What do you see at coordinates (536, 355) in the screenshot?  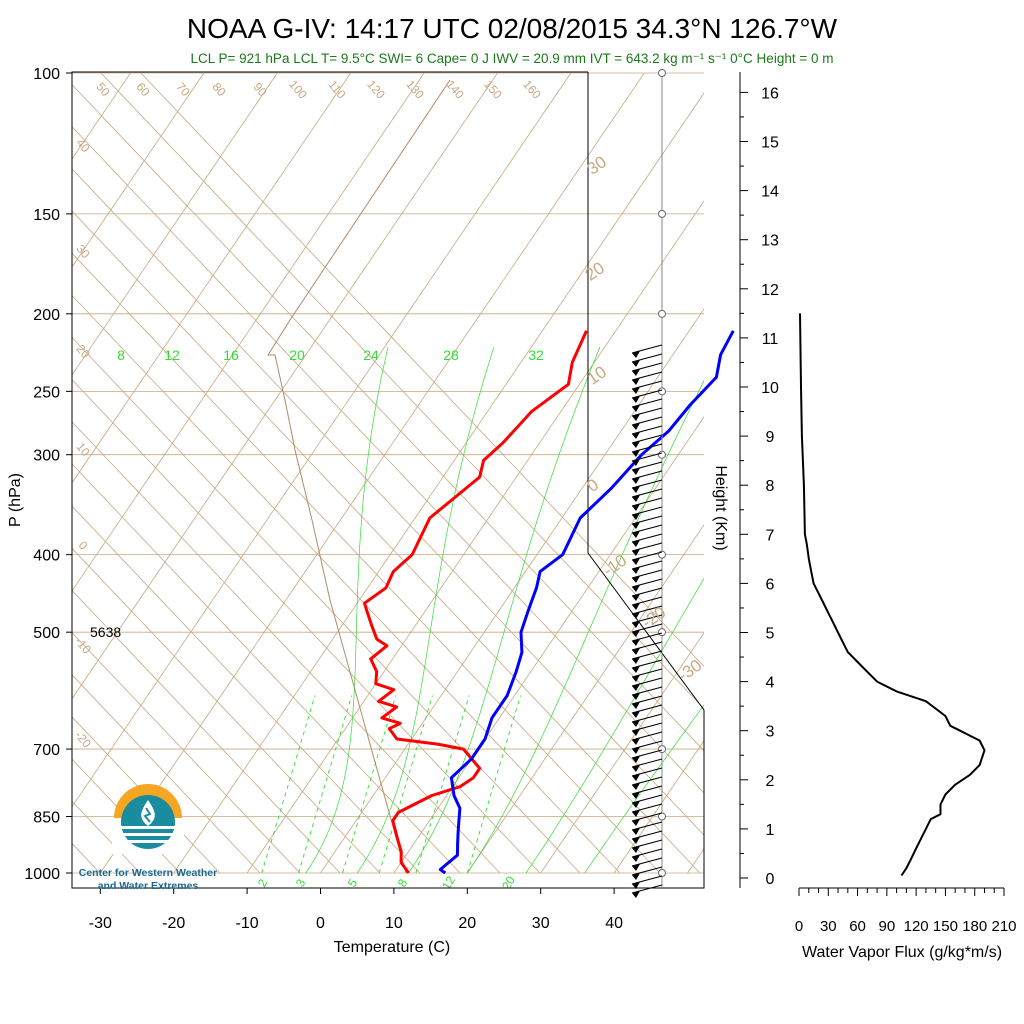 I see `mixing-ratio-label: 32` at bounding box center [536, 355].